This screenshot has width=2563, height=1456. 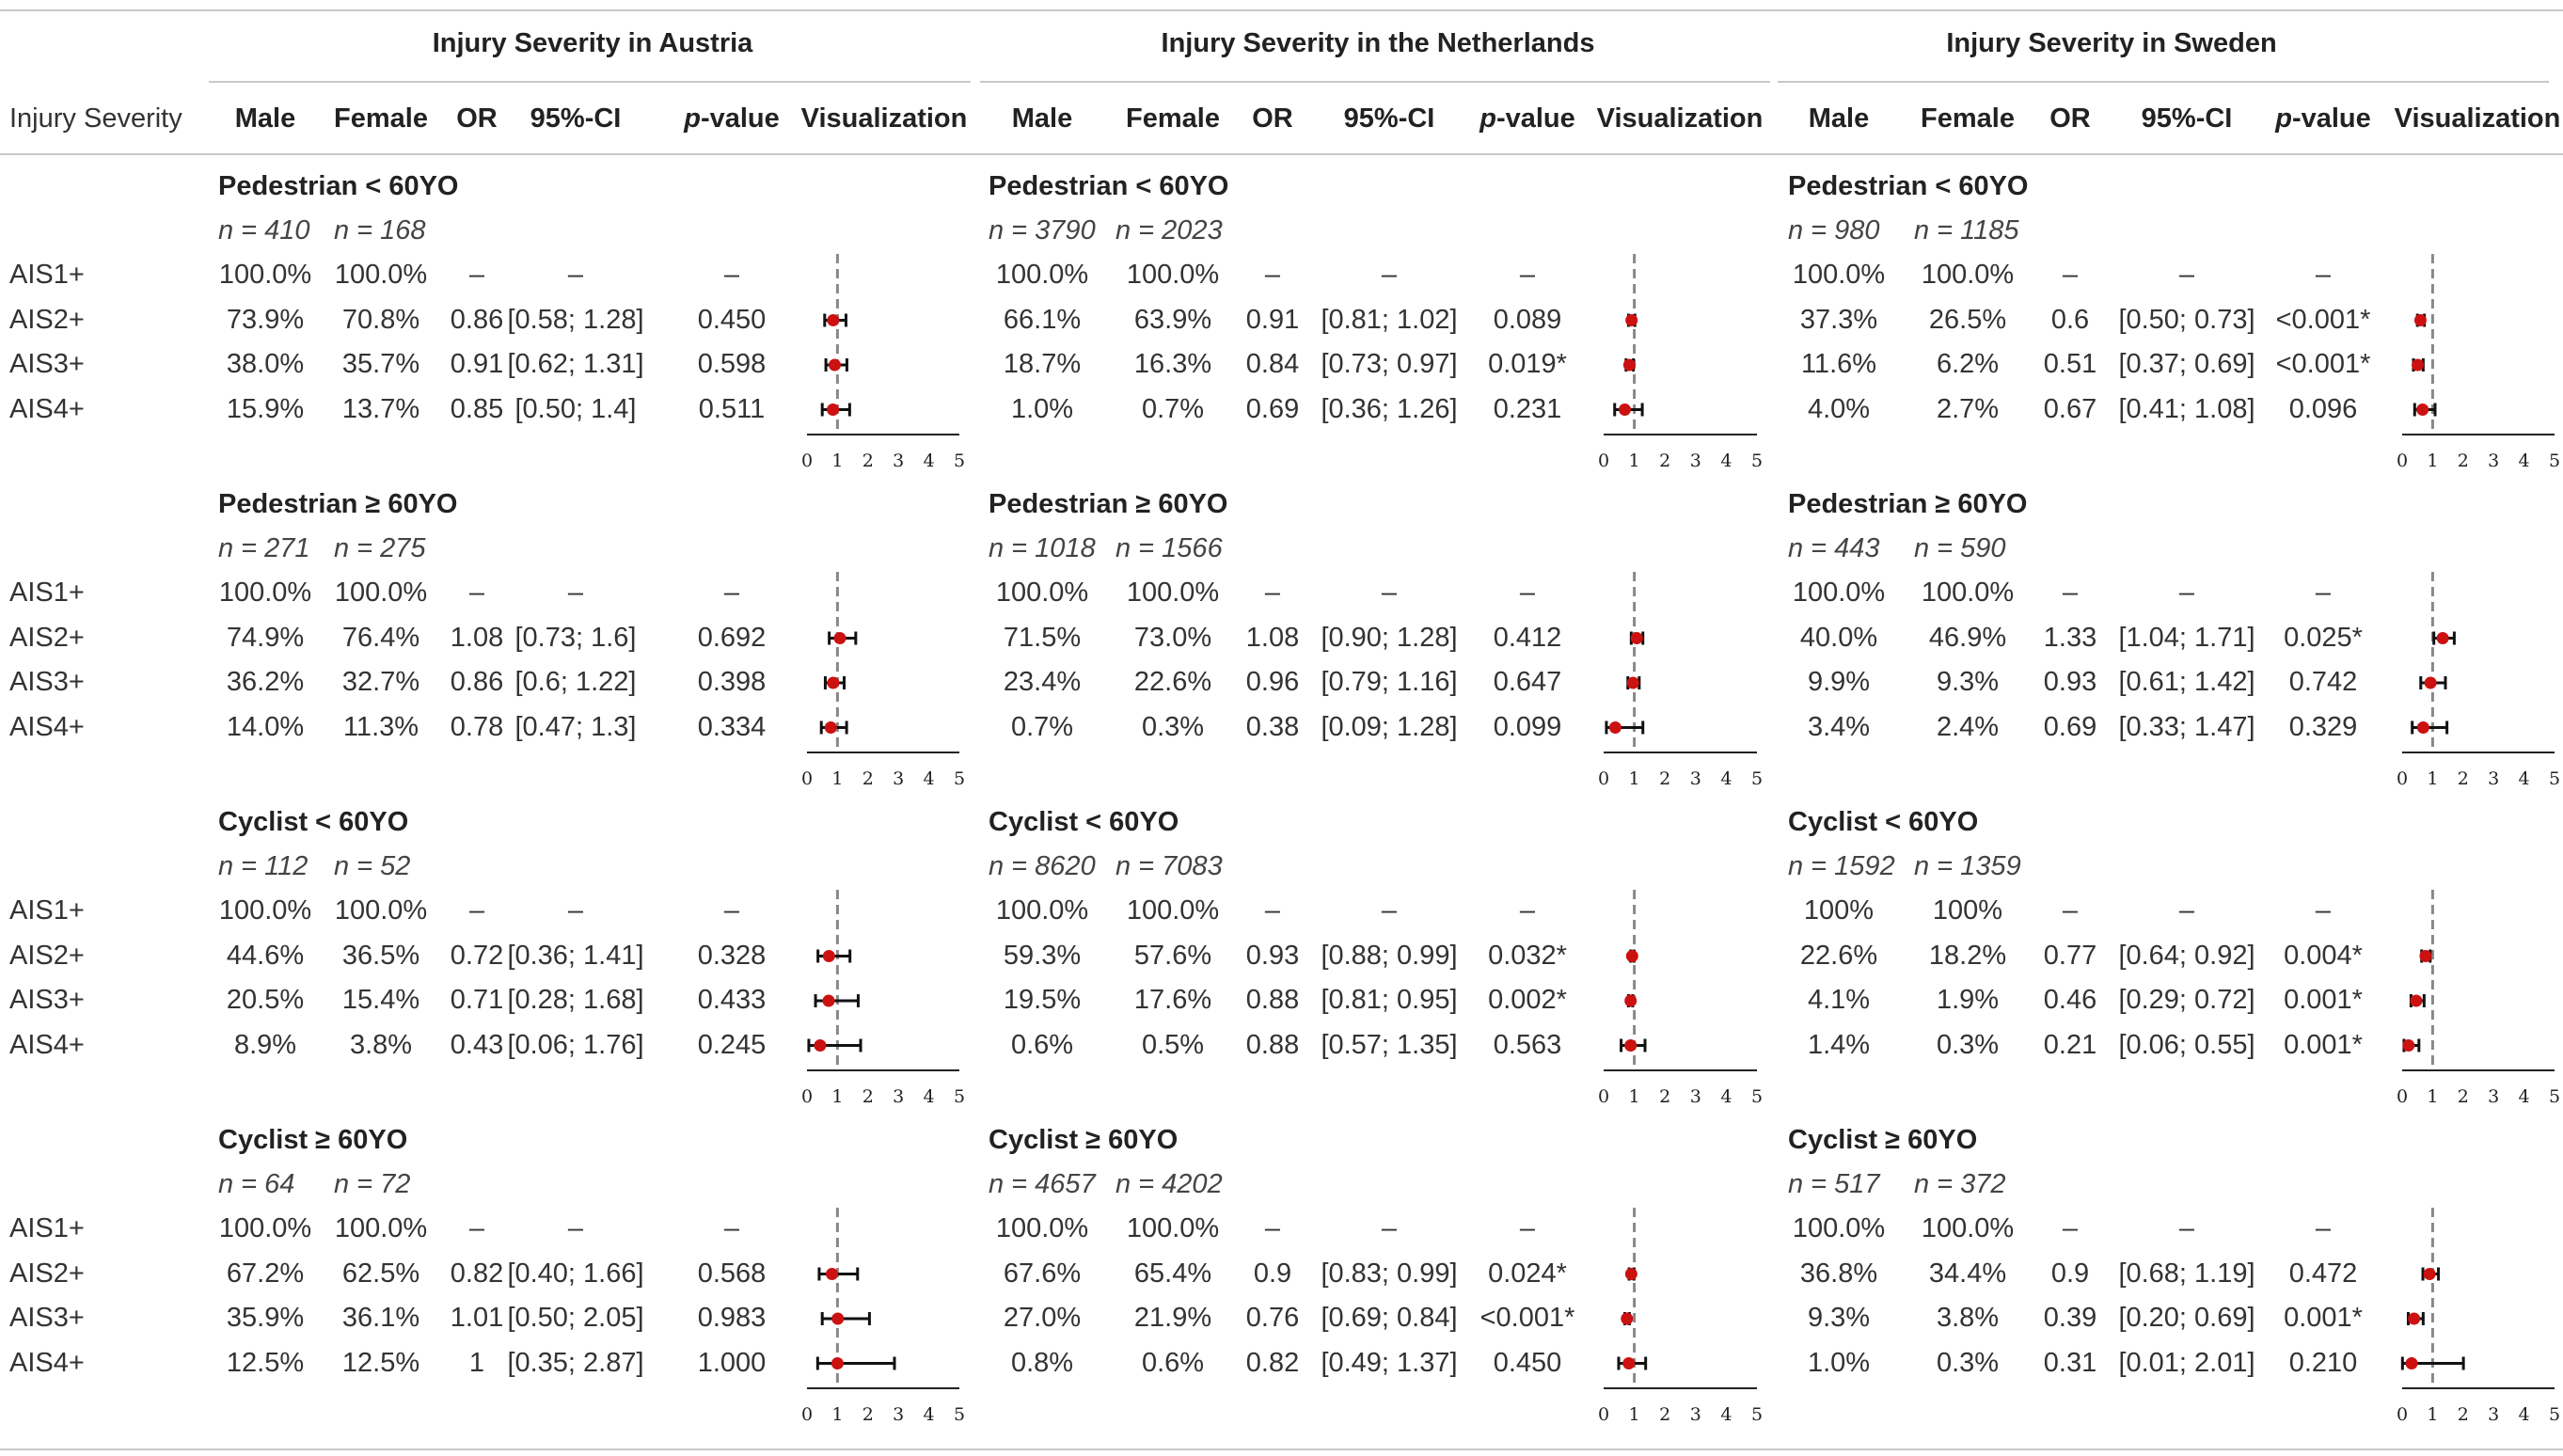 What do you see at coordinates (1834, 1184) in the screenshot?
I see `n-male: n = 517` at bounding box center [1834, 1184].